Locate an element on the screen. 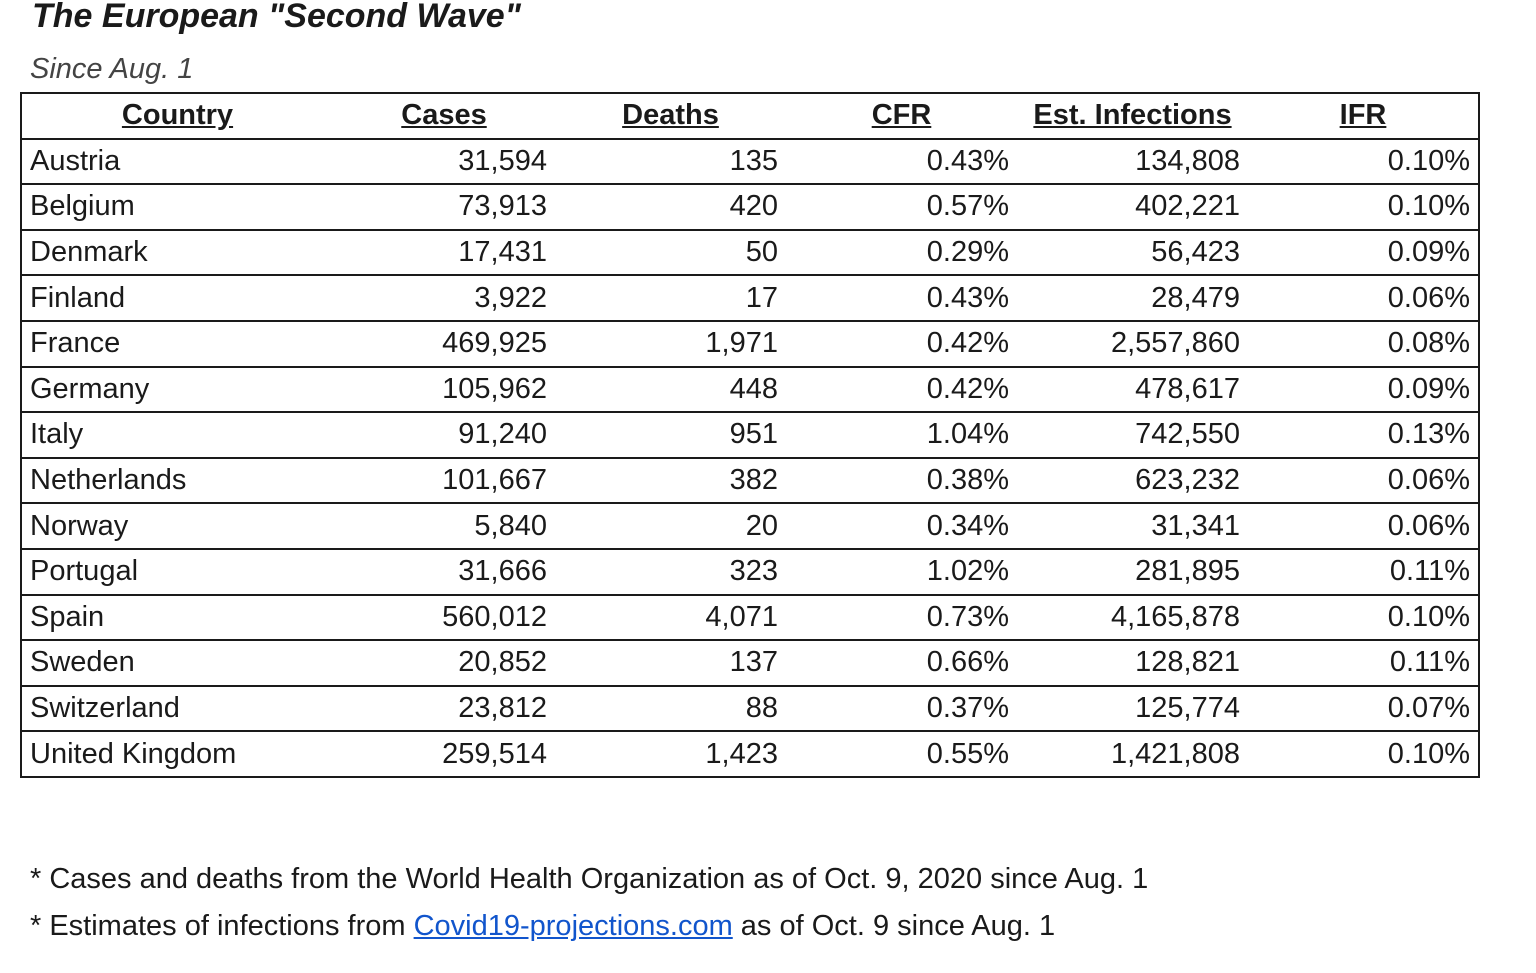 The width and height of the screenshot is (1536, 973). value-cell: 128,821 is located at coordinates (1132, 663).